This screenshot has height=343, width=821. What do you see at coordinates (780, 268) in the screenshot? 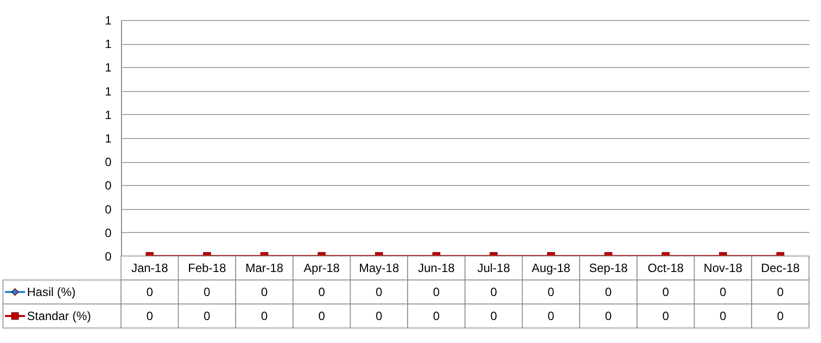
I see `x-tick-label: Dec-18` at bounding box center [780, 268].